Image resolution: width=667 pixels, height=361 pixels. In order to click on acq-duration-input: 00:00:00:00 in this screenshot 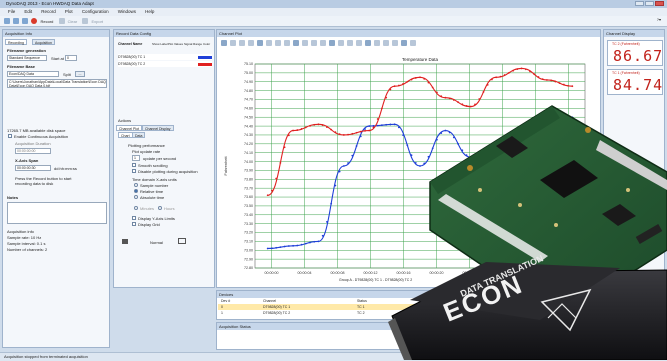, I will do `click(33, 151)`.